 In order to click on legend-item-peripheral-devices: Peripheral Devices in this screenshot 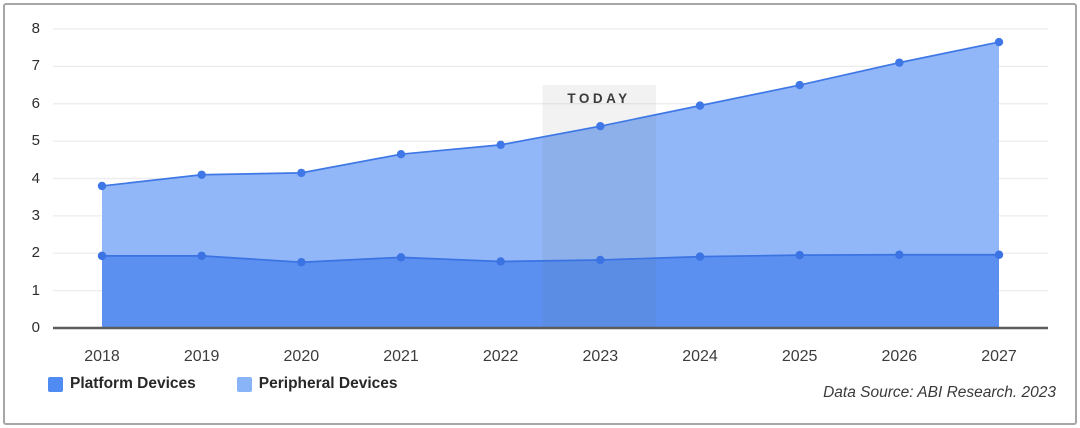, I will do `click(317, 384)`.